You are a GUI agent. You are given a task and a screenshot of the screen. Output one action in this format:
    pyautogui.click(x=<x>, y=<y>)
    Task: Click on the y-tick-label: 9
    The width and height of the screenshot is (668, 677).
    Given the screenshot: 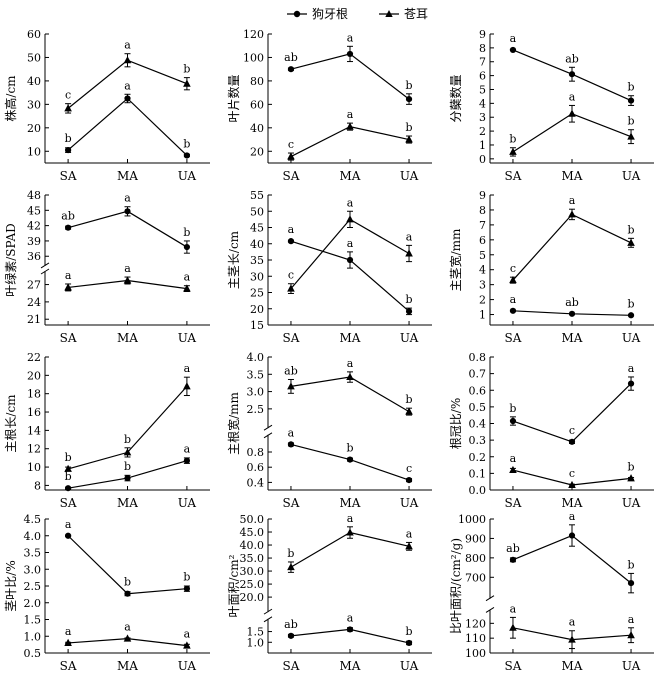 What is the action you would take?
    pyautogui.click(x=482, y=34)
    